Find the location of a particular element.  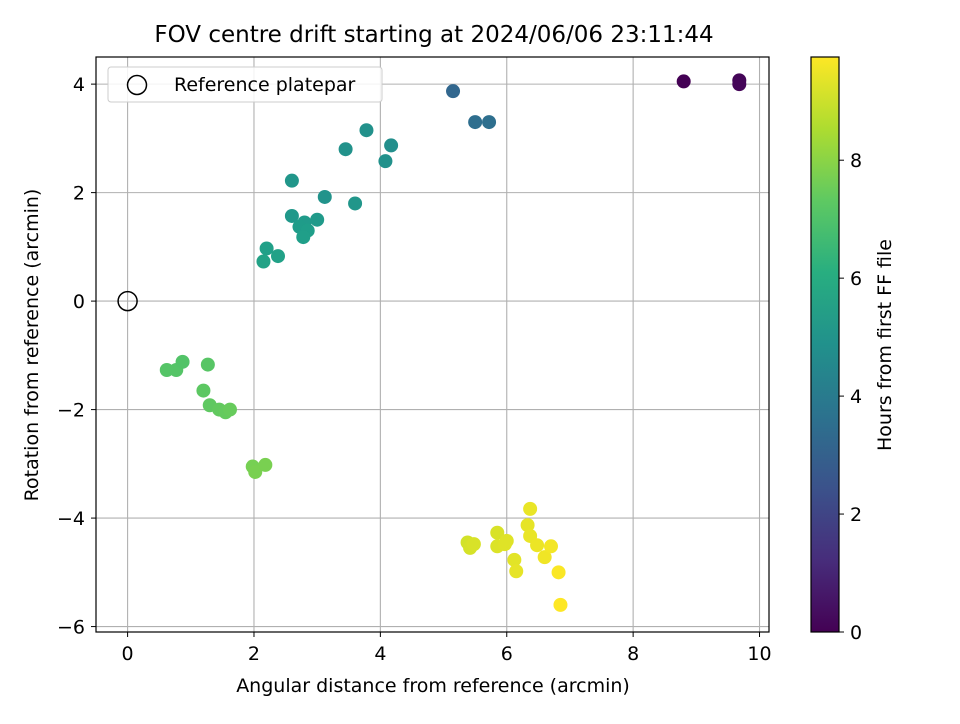

colorbar-ticks: 0 2 4 6 8 is located at coordinates (850, 397).